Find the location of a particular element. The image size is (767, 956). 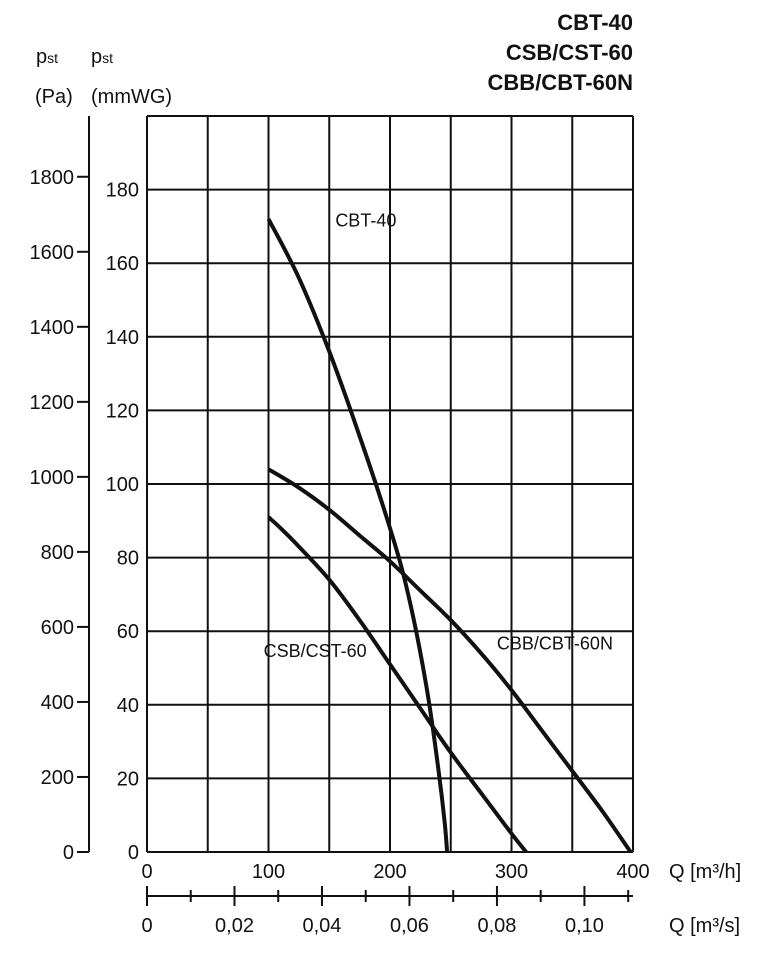

y-tick-label-mmwg-8: 160 is located at coordinates (122, 264).